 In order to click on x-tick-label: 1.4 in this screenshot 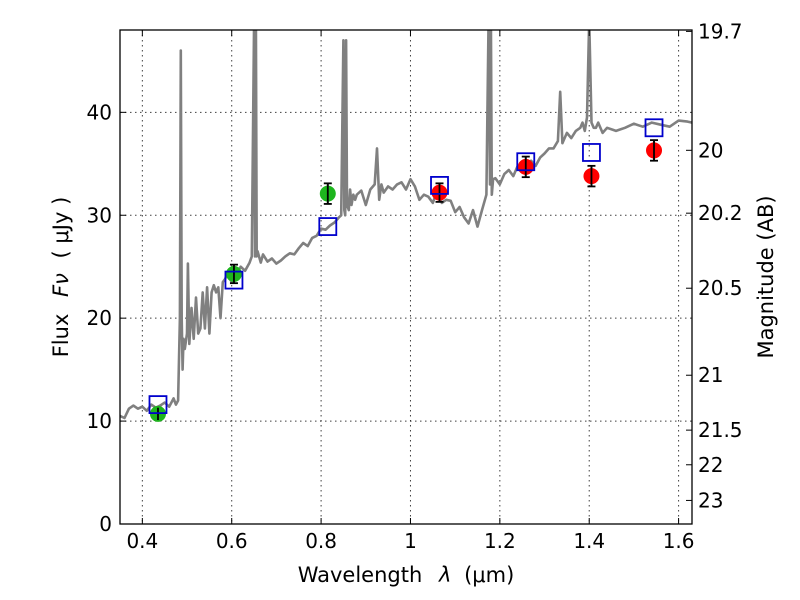, I will do `click(589, 541)`.